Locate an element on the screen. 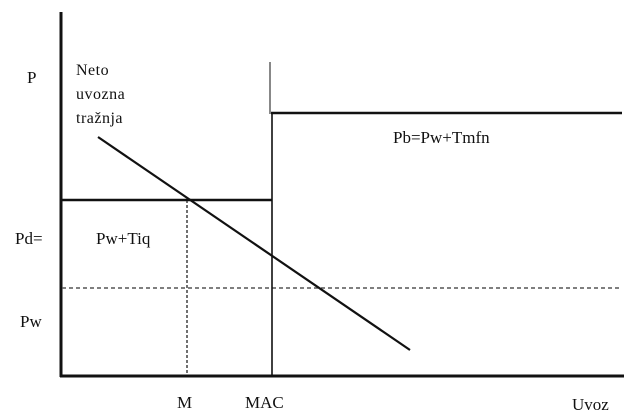  demand-label-line1: Neto is located at coordinates (93, 70).